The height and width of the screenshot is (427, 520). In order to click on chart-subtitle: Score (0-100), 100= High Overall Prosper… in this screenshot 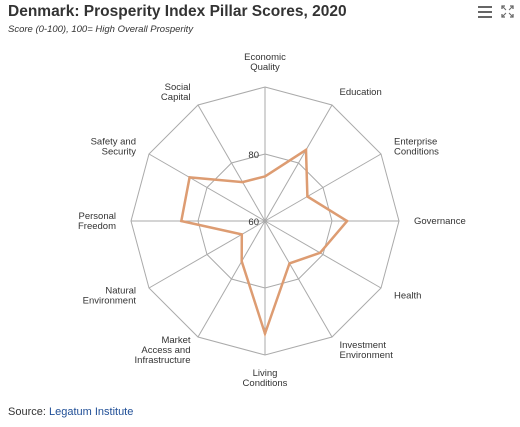, I will do `click(101, 29)`.